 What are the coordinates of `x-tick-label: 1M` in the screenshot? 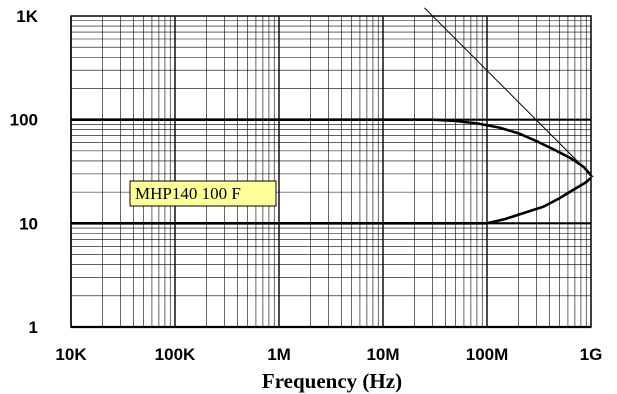 It's located at (279, 354).